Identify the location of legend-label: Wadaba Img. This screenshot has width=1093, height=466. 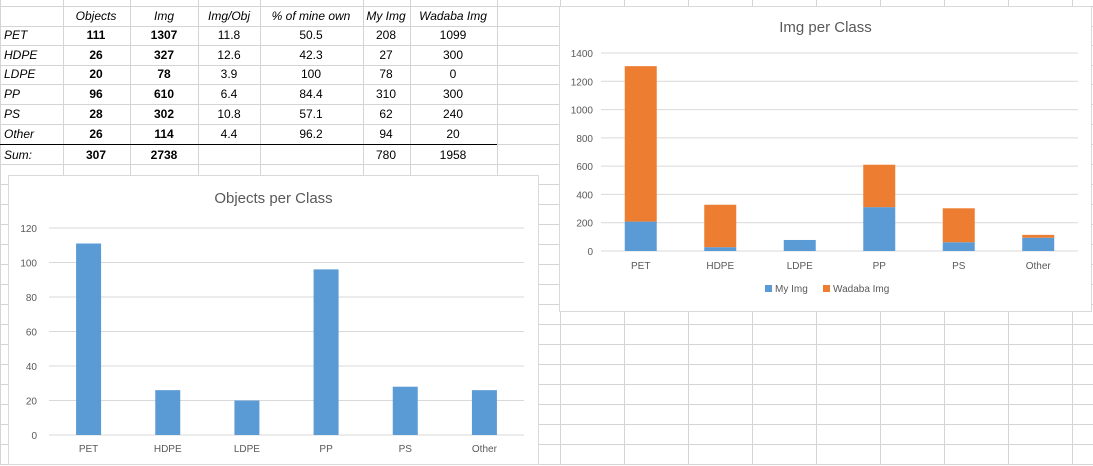
(861, 289).